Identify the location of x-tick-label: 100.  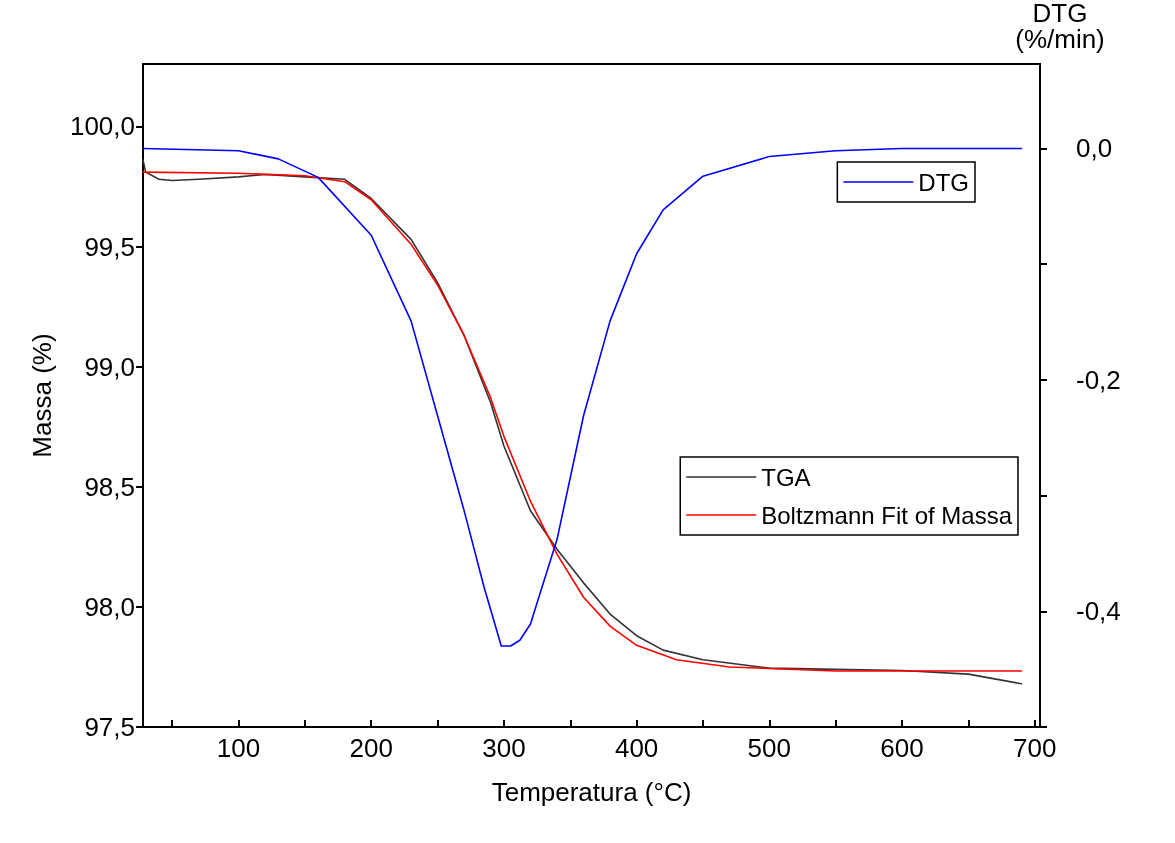
(238, 748).